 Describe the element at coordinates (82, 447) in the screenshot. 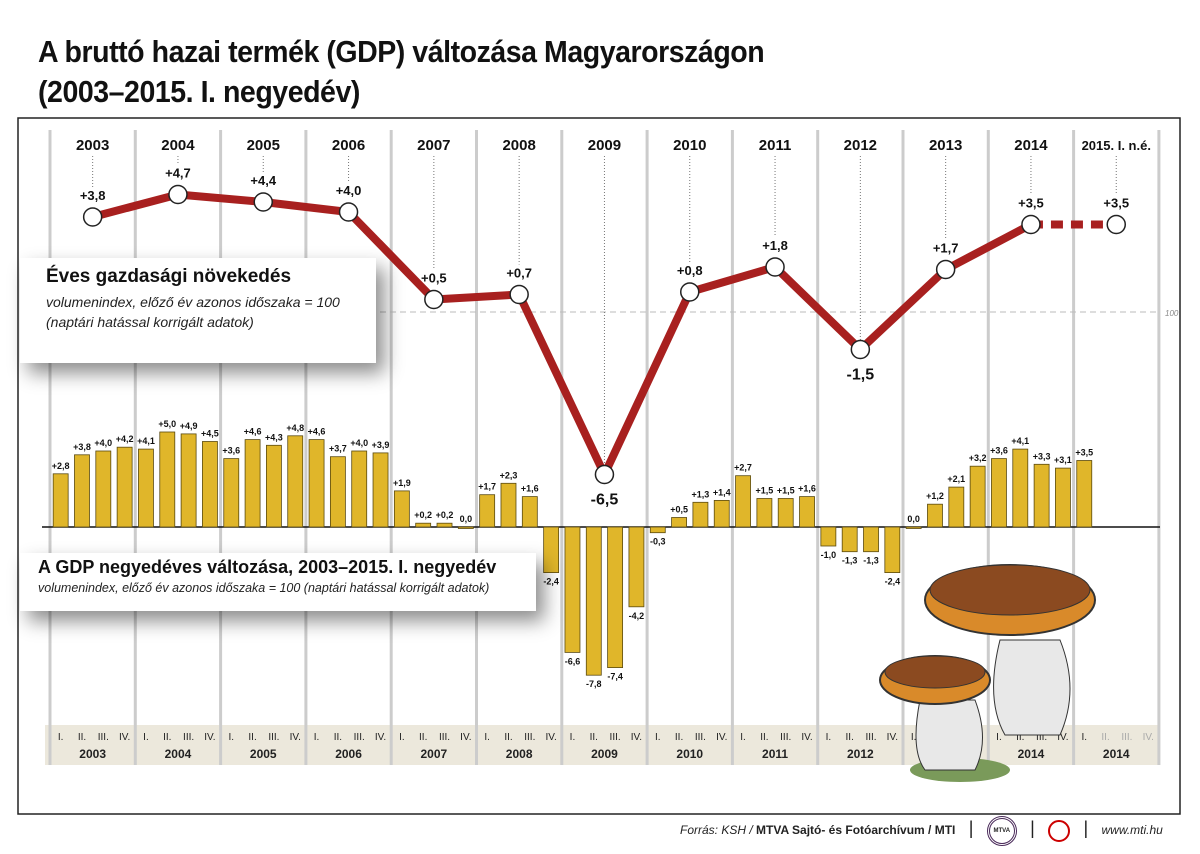

I see `bar-label: +3,8` at that location.